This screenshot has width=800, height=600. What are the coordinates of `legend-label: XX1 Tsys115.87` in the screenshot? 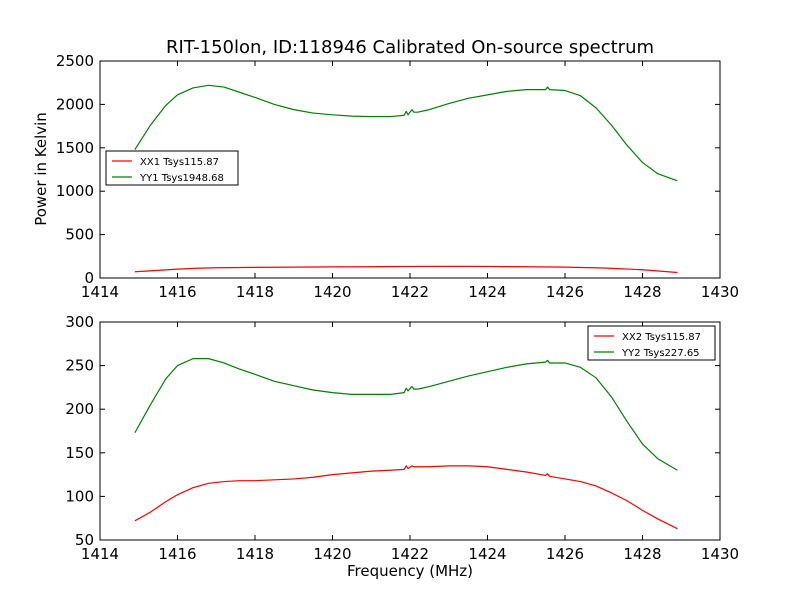 It's located at (179, 162).